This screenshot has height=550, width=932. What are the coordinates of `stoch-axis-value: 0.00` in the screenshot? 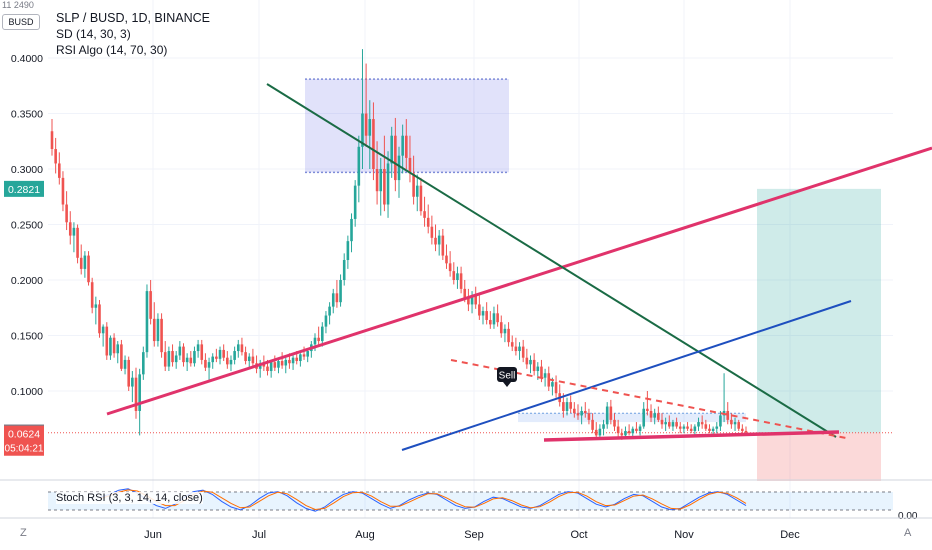 It's located at (908, 516).